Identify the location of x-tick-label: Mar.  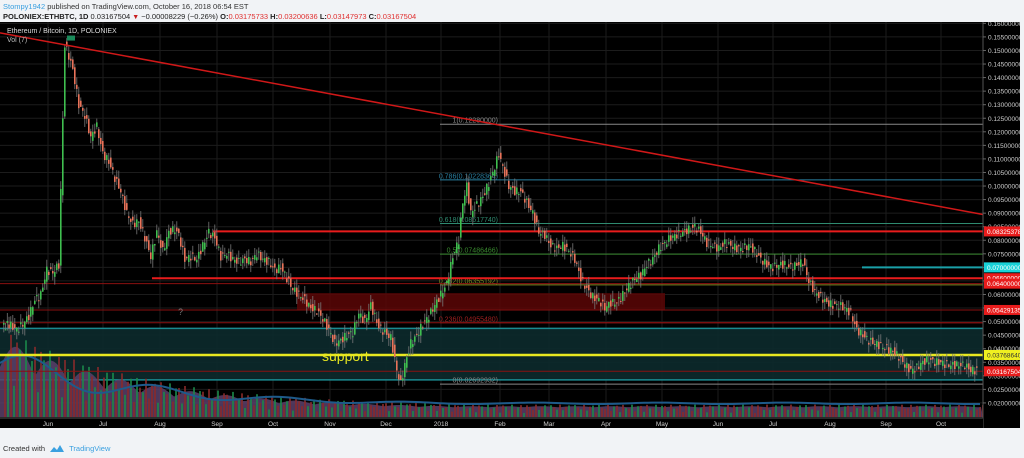
(549, 424).